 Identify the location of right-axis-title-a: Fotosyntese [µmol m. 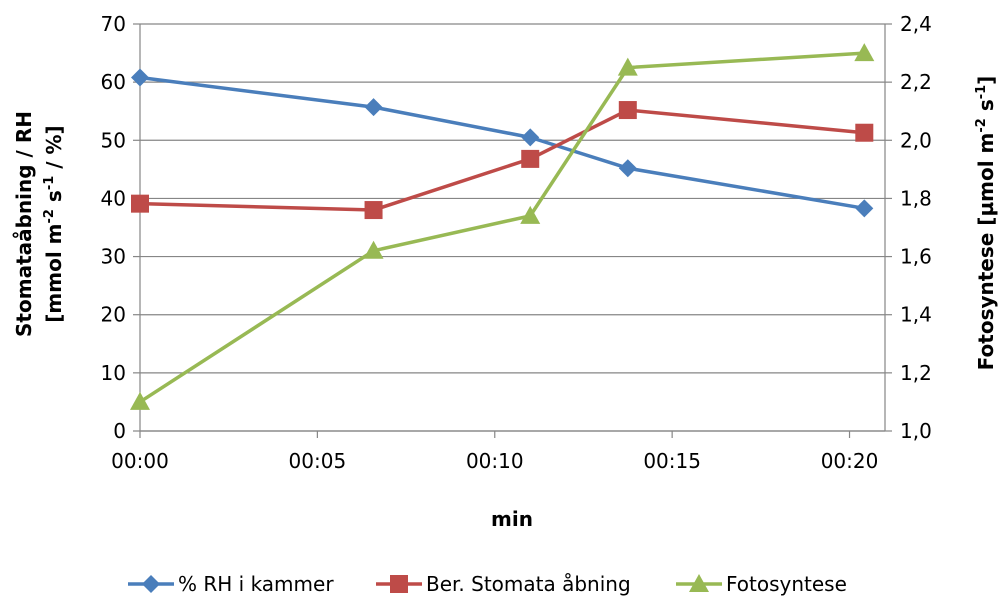
(986, 252).